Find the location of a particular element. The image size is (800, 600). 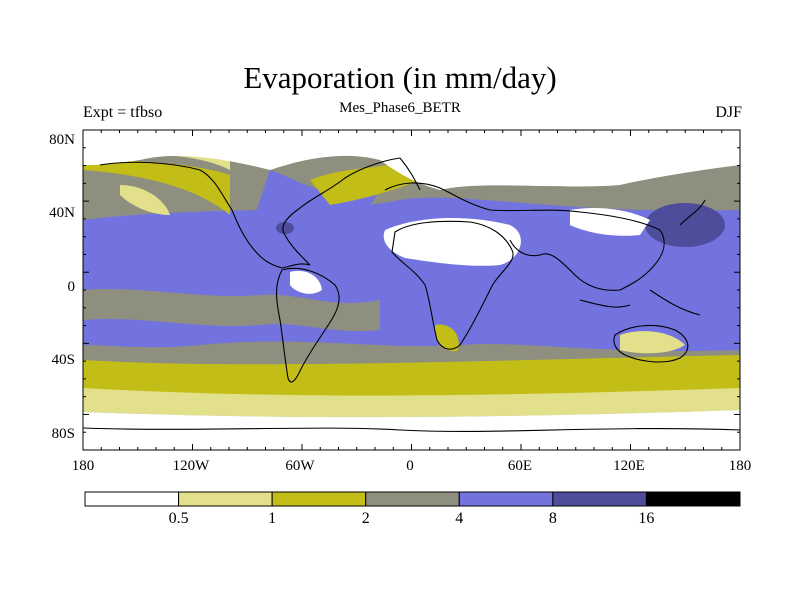

coast-south-america is located at coordinates (307, 325).